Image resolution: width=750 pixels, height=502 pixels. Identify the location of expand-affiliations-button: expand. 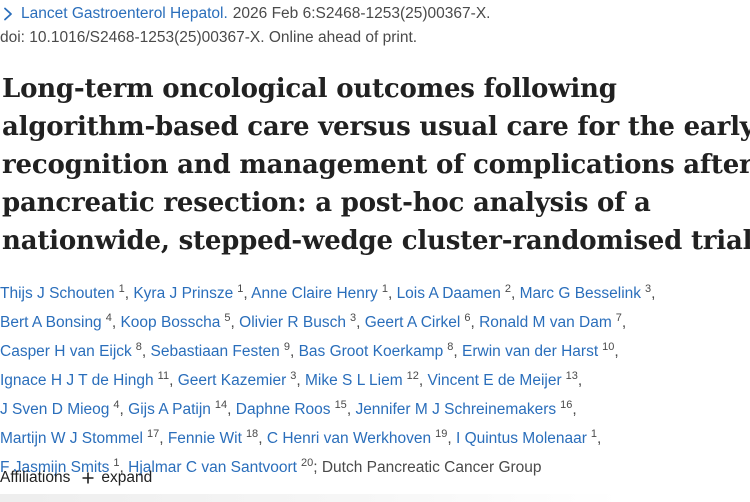
(117, 478).